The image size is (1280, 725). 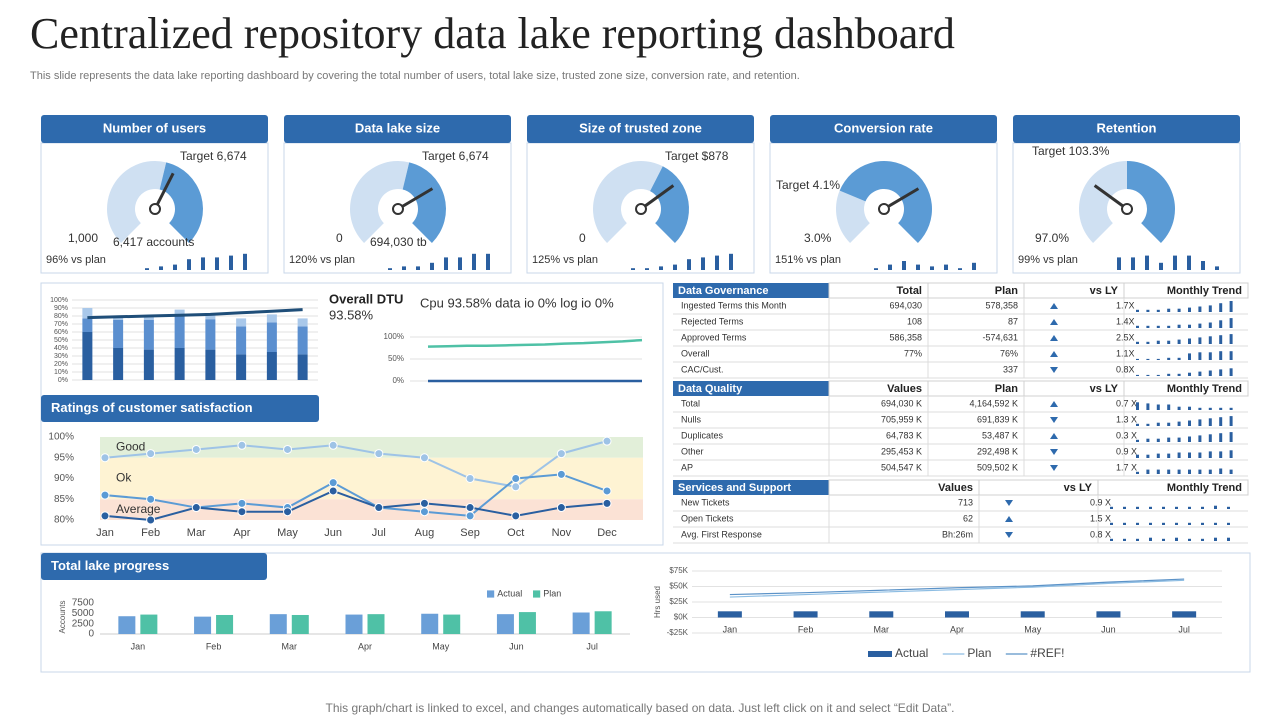 I want to click on table-cell: 62, so click(x=968, y=518).